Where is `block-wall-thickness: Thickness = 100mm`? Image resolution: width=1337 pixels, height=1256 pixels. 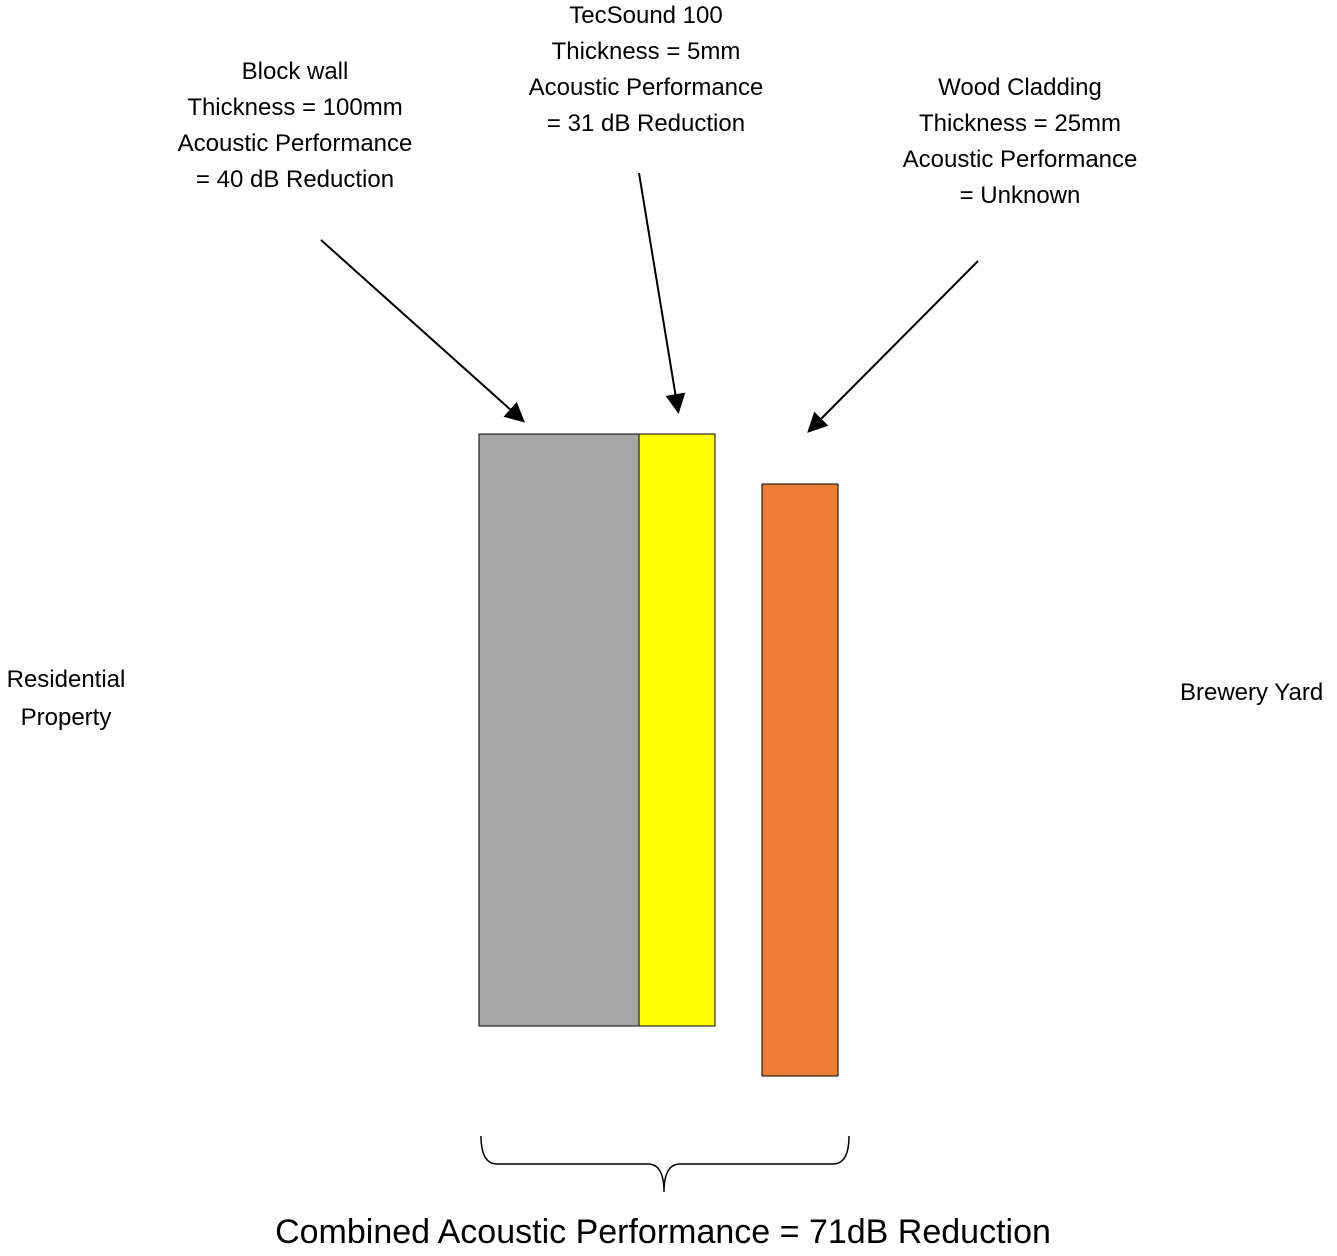 block-wall-thickness: Thickness = 100mm is located at coordinates (295, 107).